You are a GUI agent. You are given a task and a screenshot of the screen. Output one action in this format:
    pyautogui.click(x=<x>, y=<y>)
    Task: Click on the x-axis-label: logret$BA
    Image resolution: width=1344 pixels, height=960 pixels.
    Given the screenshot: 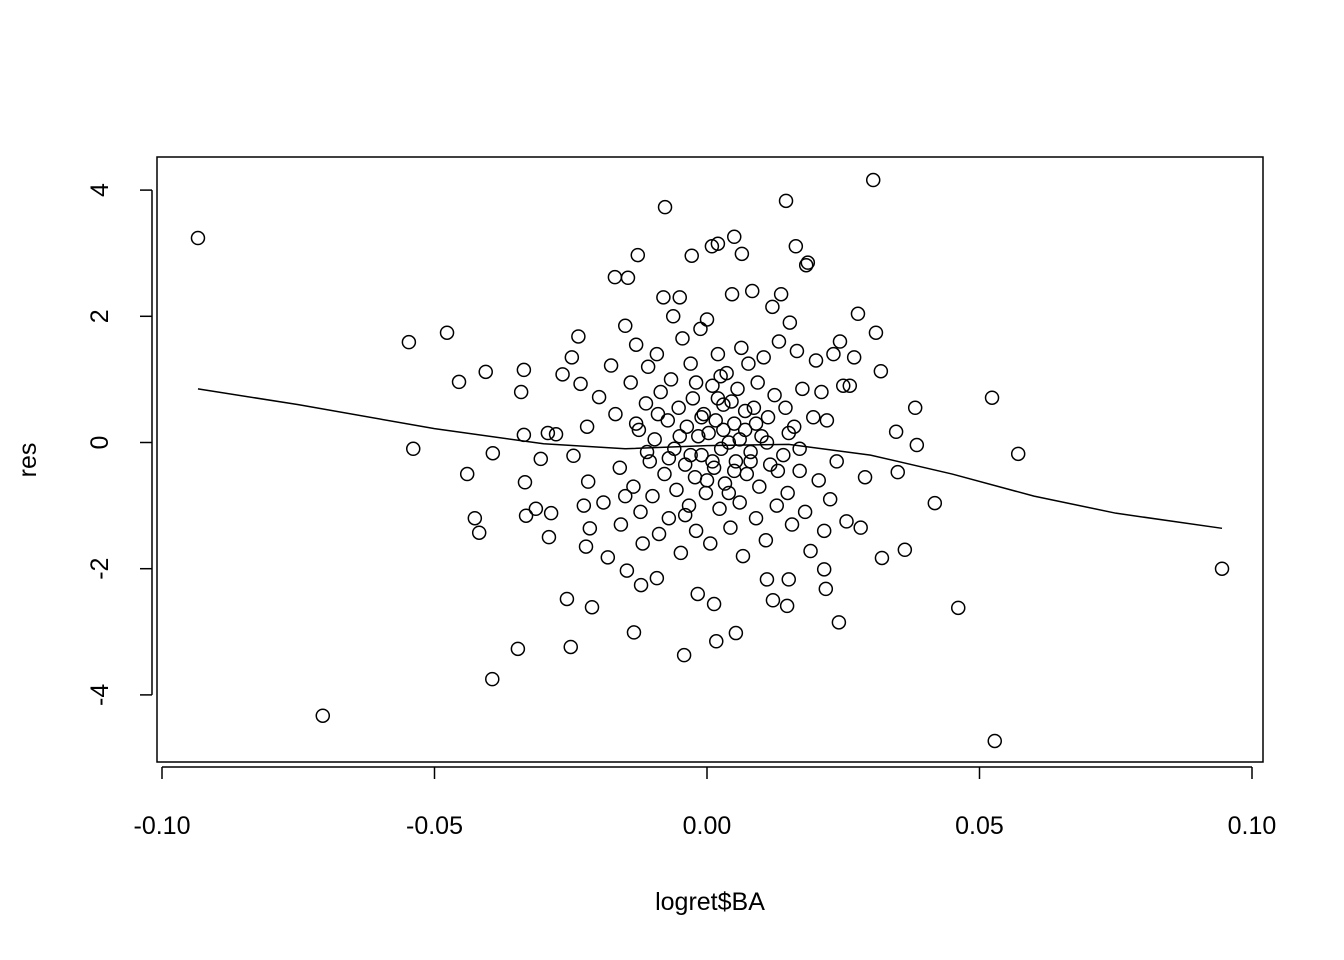 What is the action you would take?
    pyautogui.click(x=710, y=902)
    